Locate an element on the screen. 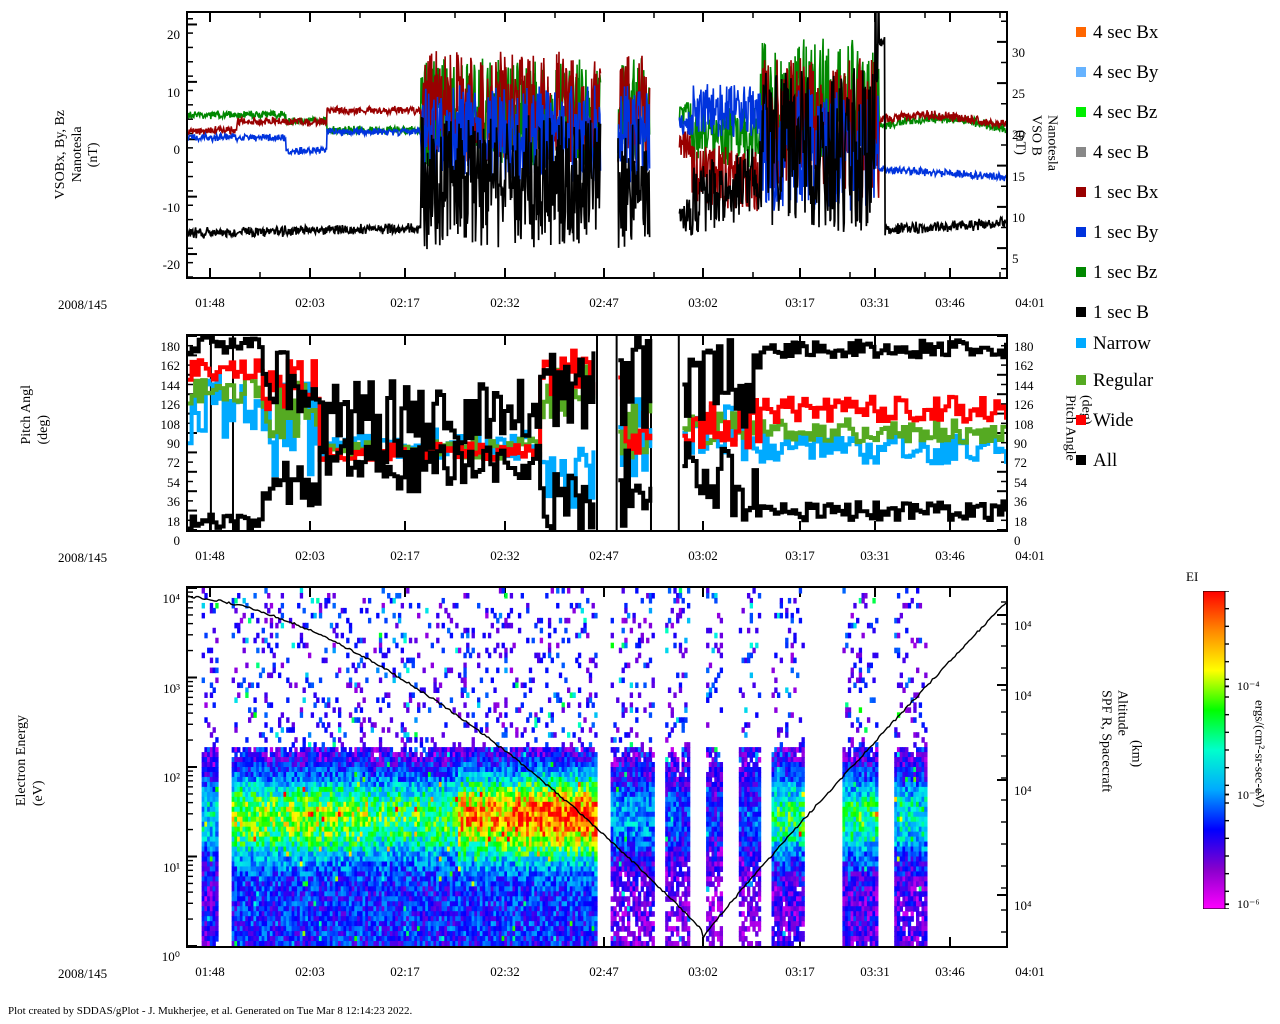 This screenshot has height=1024, width=1280. legend-item-label: All is located at coordinates (1105, 460).